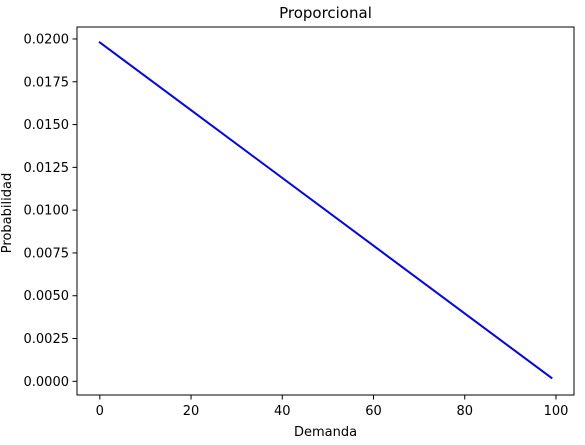 This screenshot has width=585, height=445. What do you see at coordinates (556, 411) in the screenshot?
I see `x-tick-label: 100` at bounding box center [556, 411].